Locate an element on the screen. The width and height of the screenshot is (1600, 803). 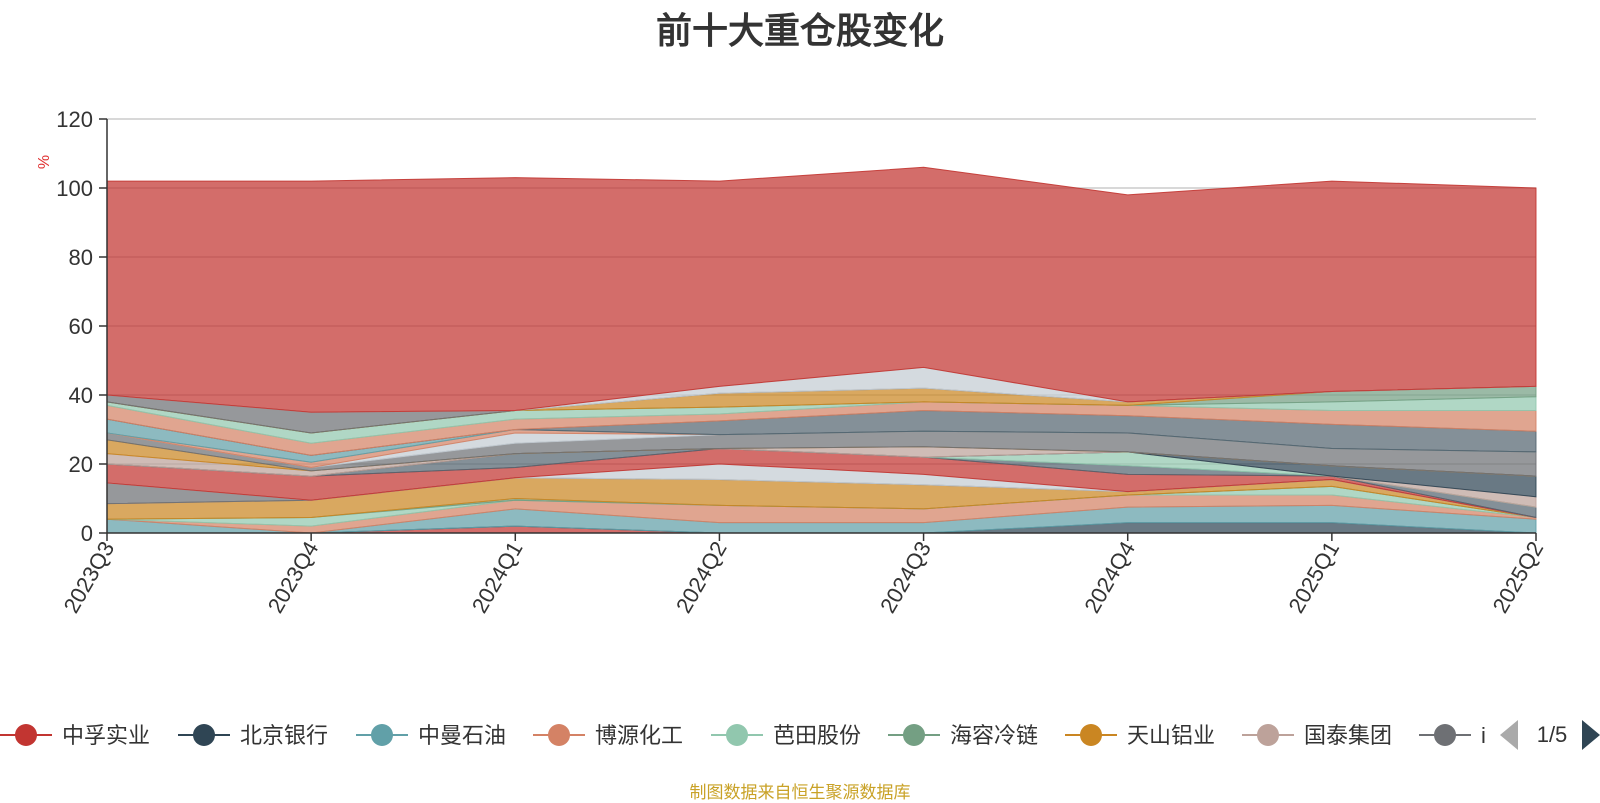
legend-label: i is located at coordinates (1483, 735).